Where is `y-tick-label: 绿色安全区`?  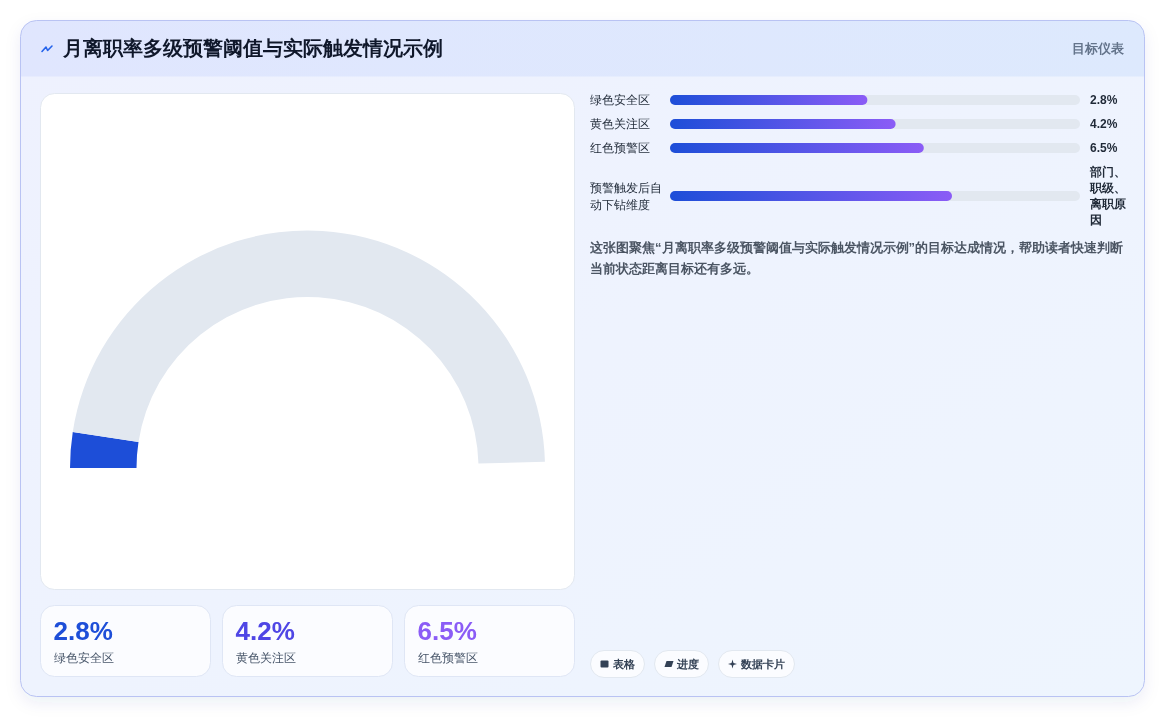 y-tick-label: 绿色安全区 is located at coordinates (620, 100).